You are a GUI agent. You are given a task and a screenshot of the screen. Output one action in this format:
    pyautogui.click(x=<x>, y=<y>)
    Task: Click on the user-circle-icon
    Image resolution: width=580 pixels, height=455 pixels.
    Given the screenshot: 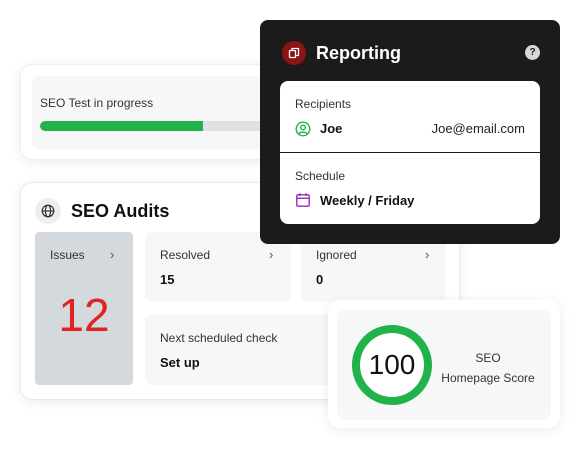 What is the action you would take?
    pyautogui.click(x=303, y=129)
    